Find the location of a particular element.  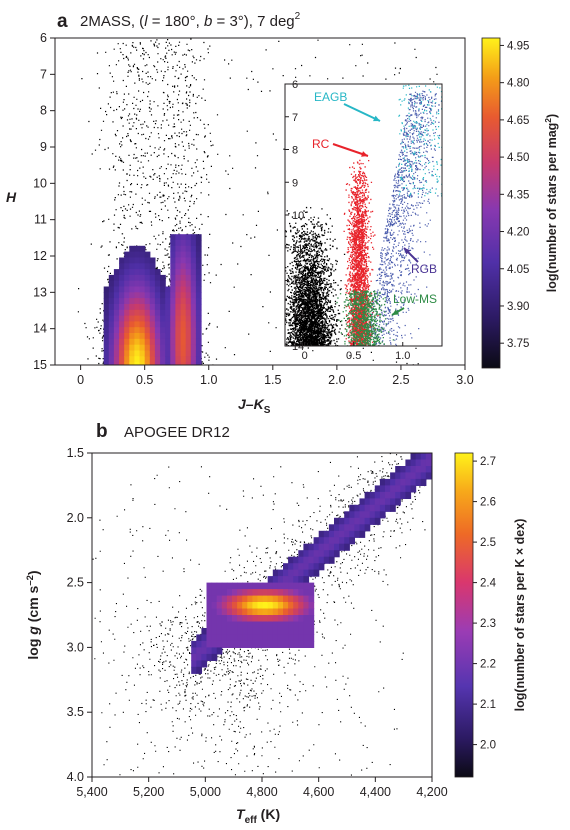

panel-b-x-tick-label: 5,000 is located at coordinates (205, 792).